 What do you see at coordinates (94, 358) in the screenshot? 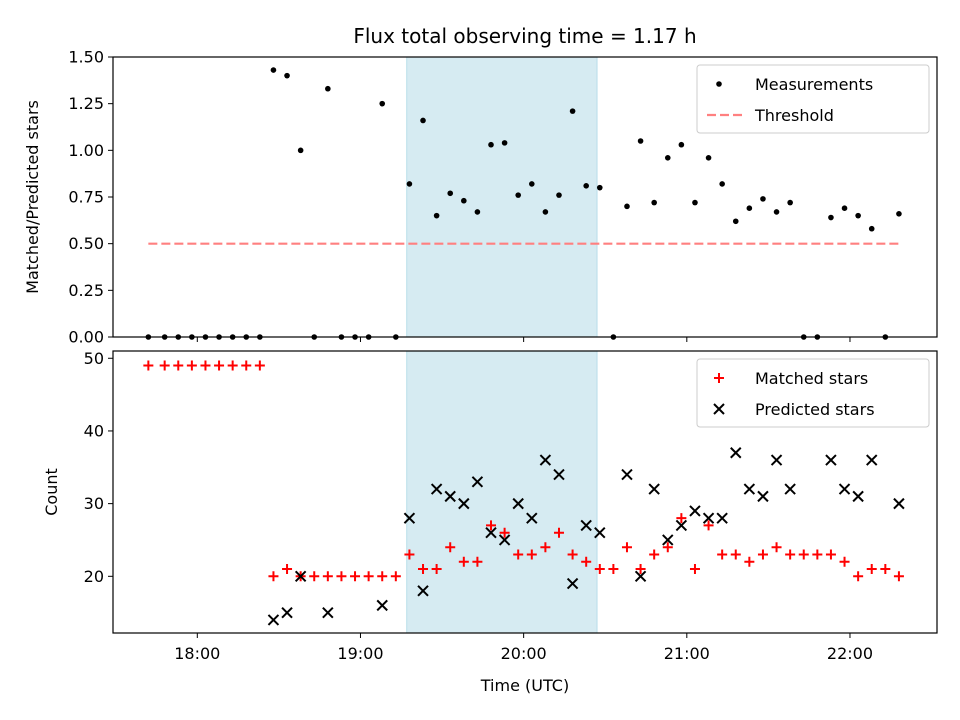
I see `y-tick-label: 50` at bounding box center [94, 358].